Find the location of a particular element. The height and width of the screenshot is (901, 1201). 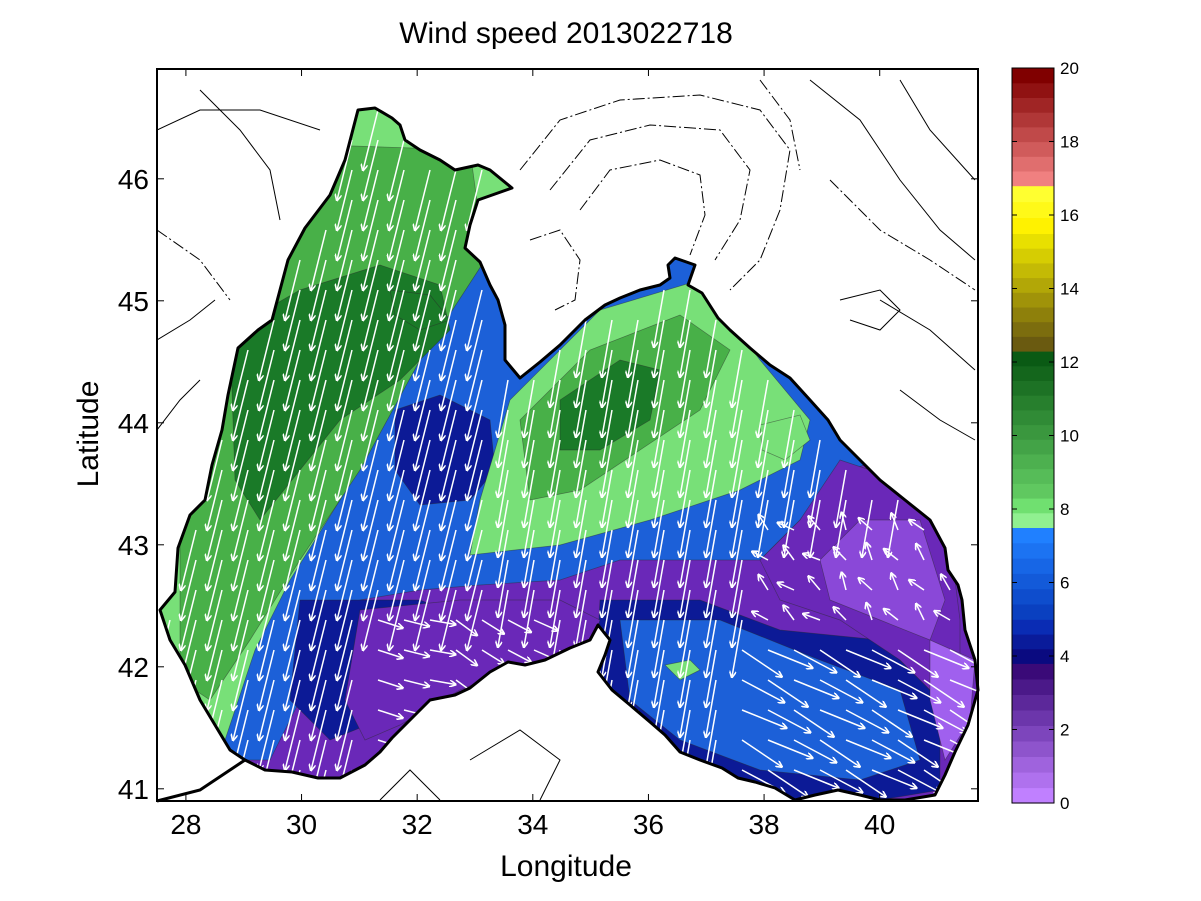

y-tick-label: 41 is located at coordinates (133, 789).